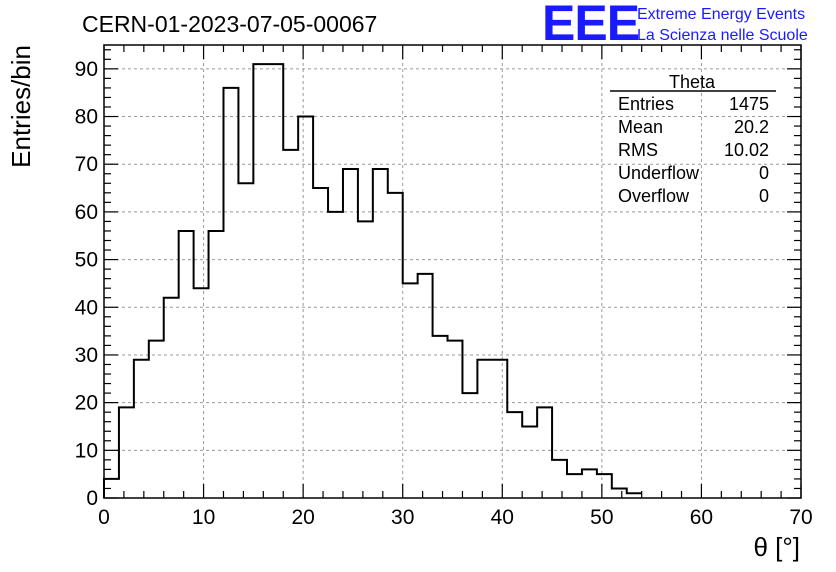 The image size is (836, 572). Describe the element at coordinates (455, 517) in the screenshot. I see `x-tick-labels: 0 10 20 30 40 50 60 70` at that location.